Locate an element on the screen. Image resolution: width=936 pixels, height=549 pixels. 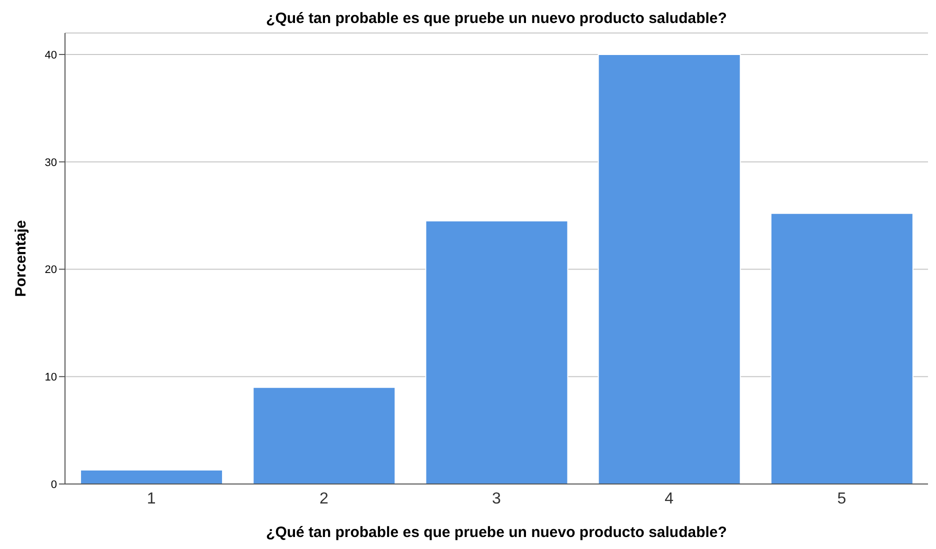
x-tick-label: 1 is located at coordinates (151, 499).